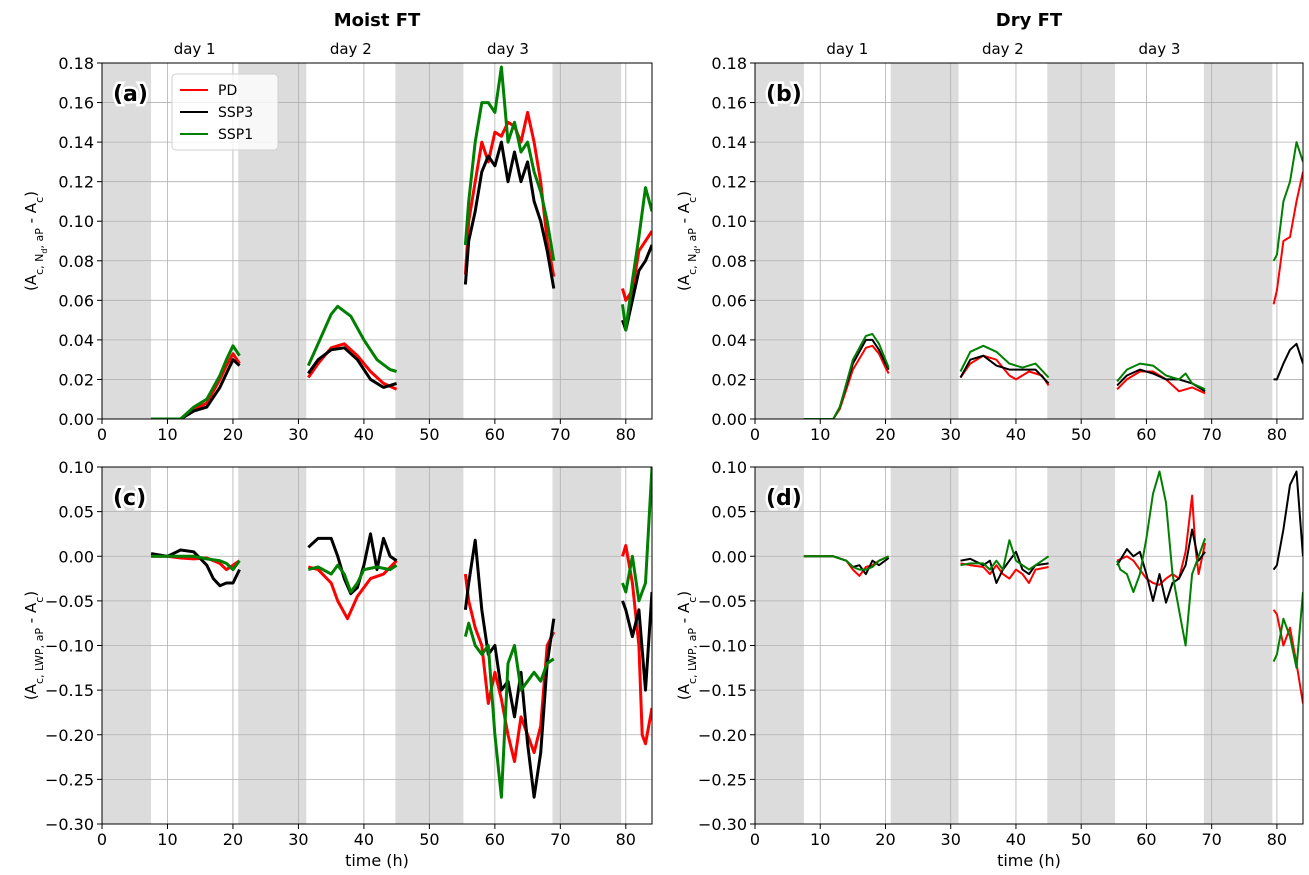 The image size is (1309, 875). Describe the element at coordinates (729, 340) in the screenshot. I see `y-tick-label: 0.04` at that location.